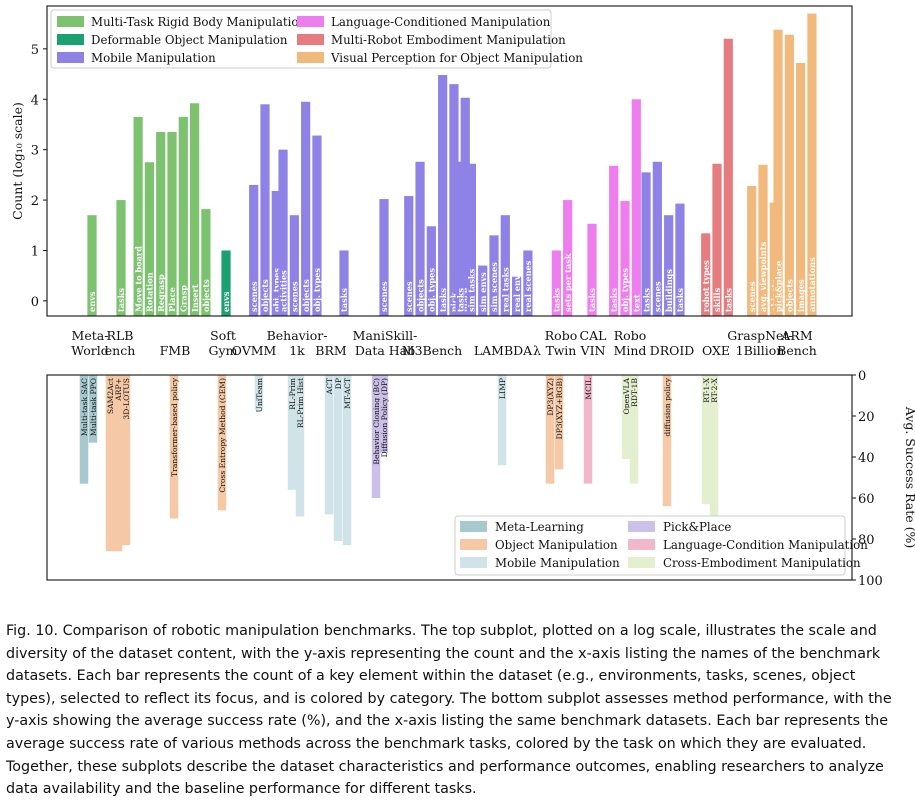  Describe the element at coordinates (909, 477) in the screenshot. I see `bottom-y-axis-label: Avg. Success Rate (%)` at that location.